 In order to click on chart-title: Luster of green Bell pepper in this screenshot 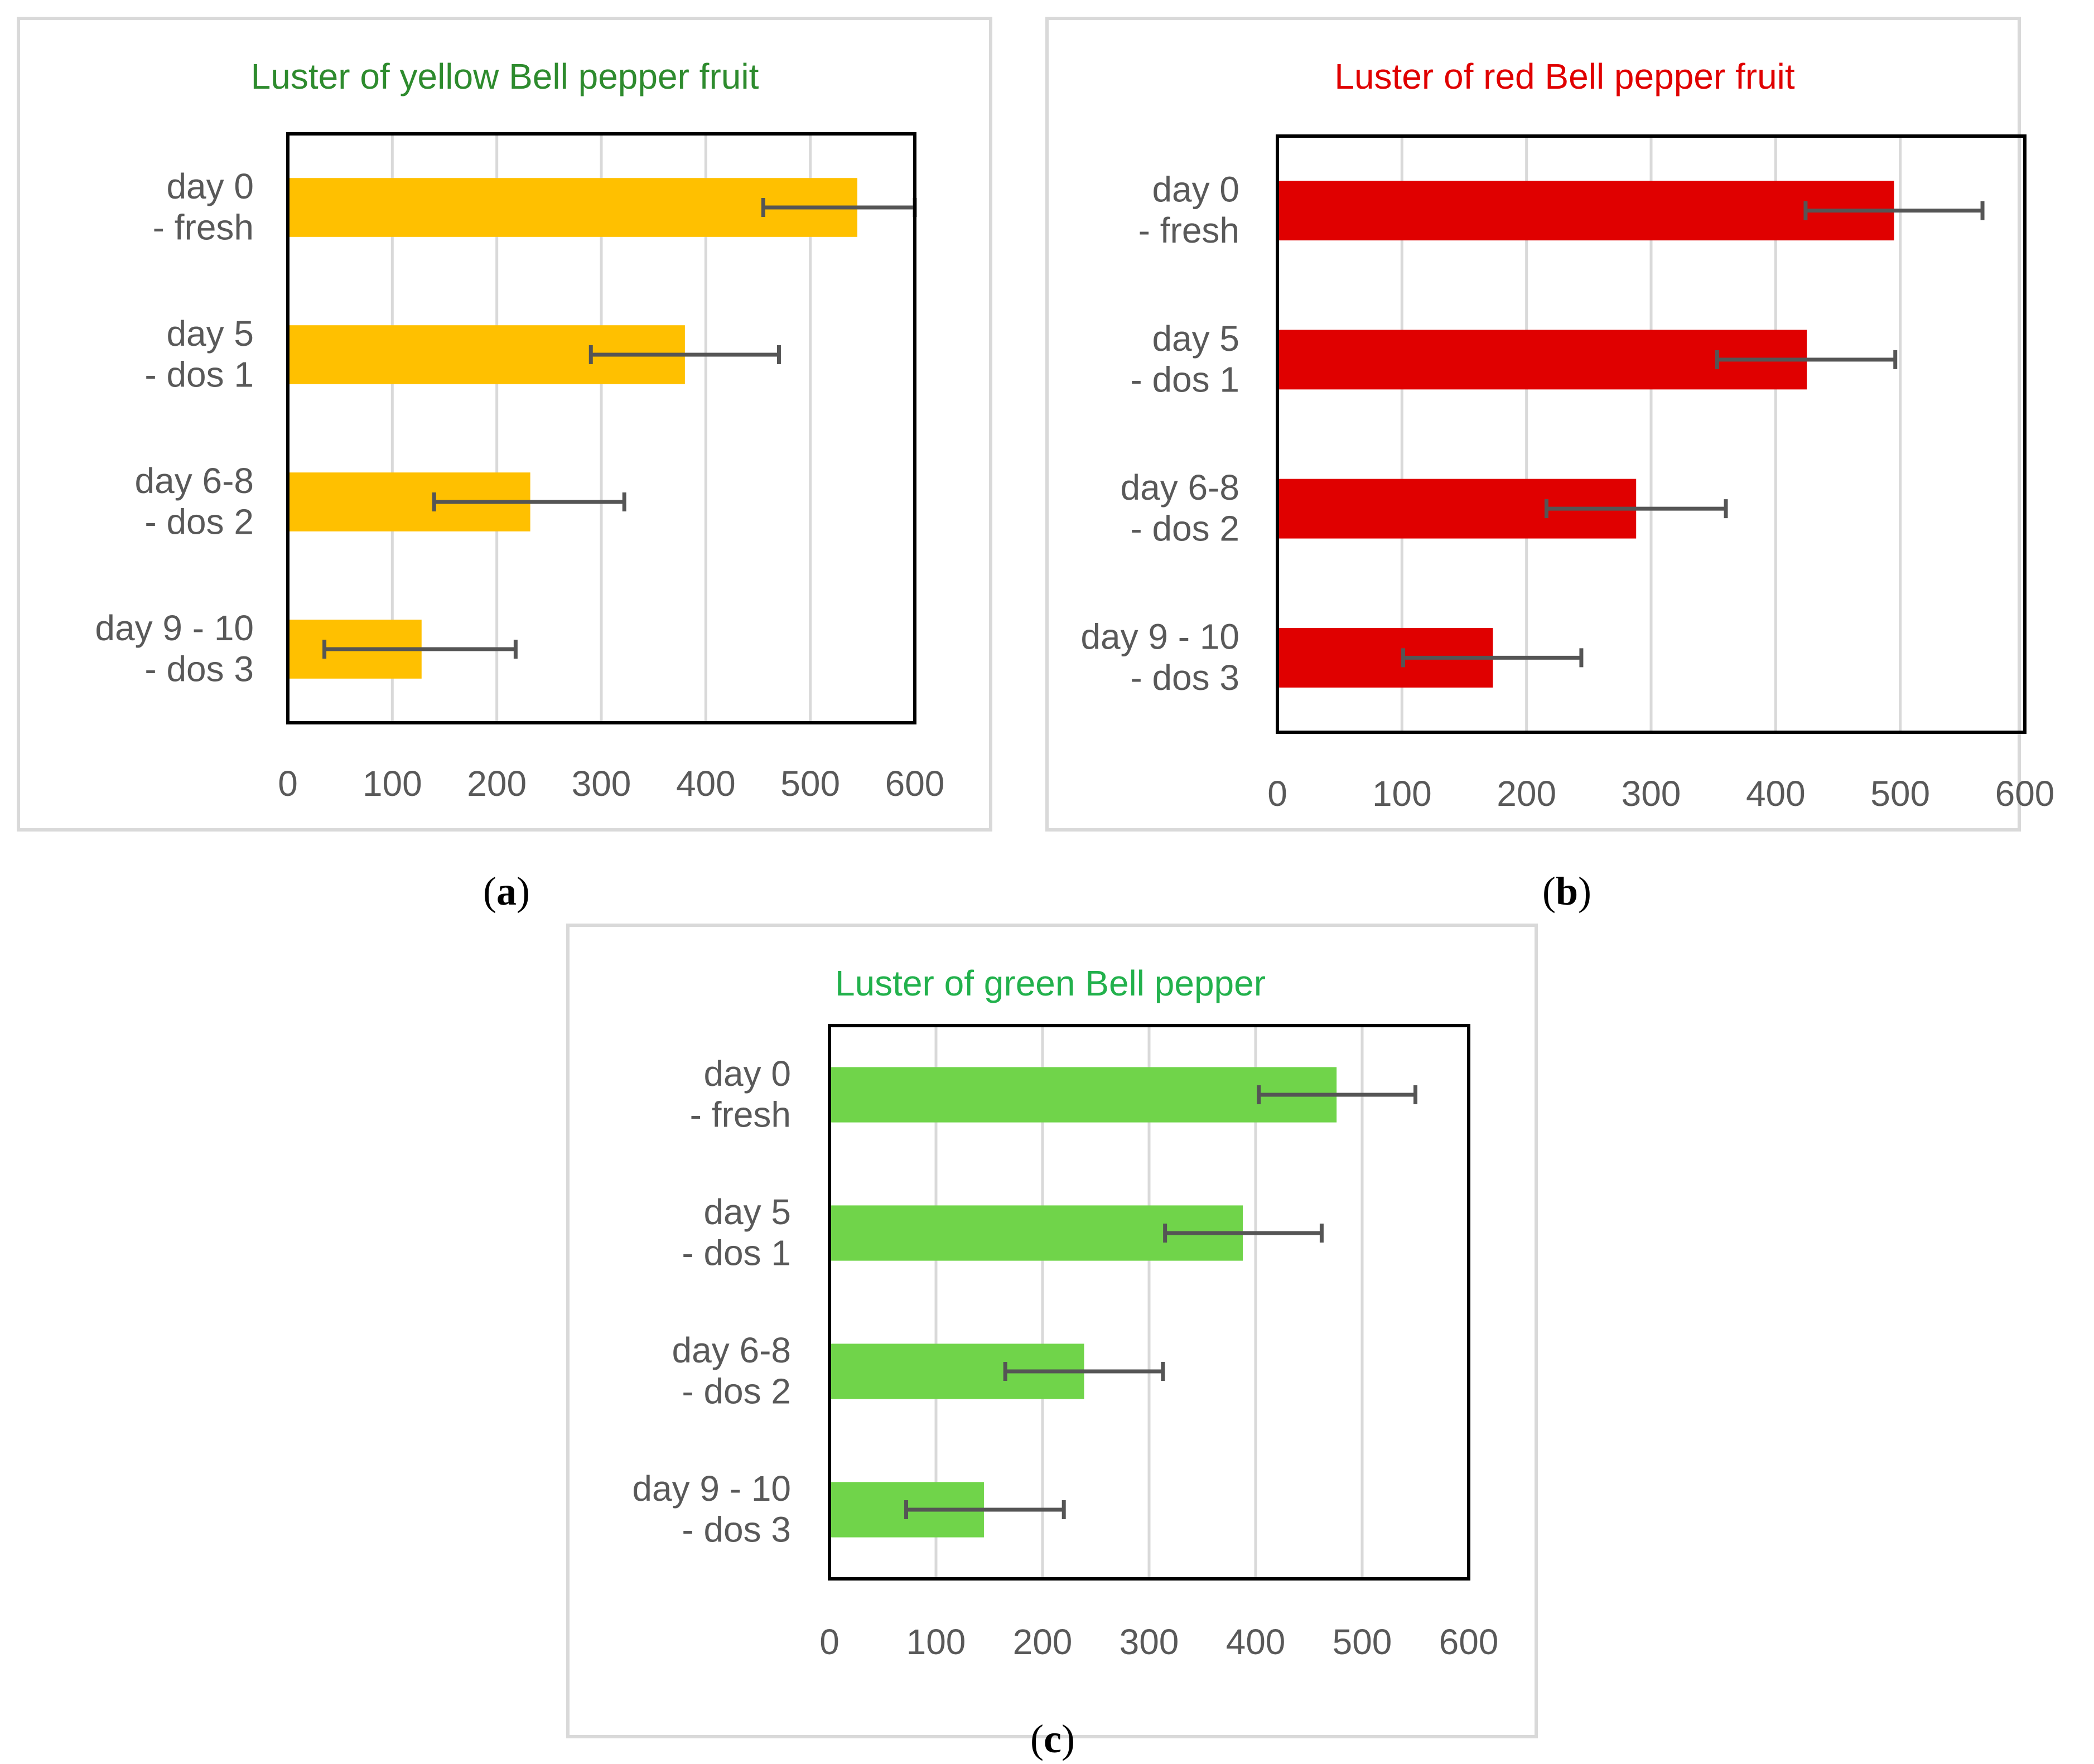, I will do `click(1051, 983)`.